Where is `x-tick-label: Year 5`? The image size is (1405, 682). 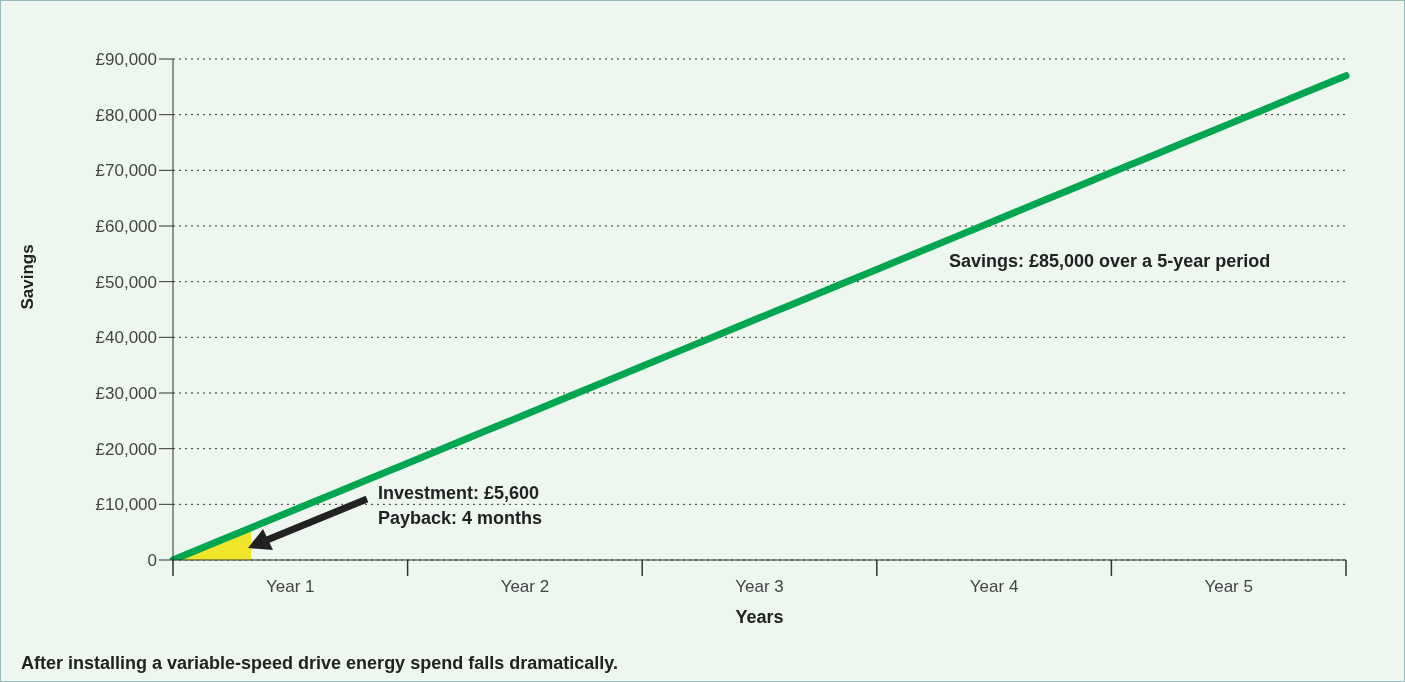
x-tick-label: Year 5 is located at coordinates (1228, 586).